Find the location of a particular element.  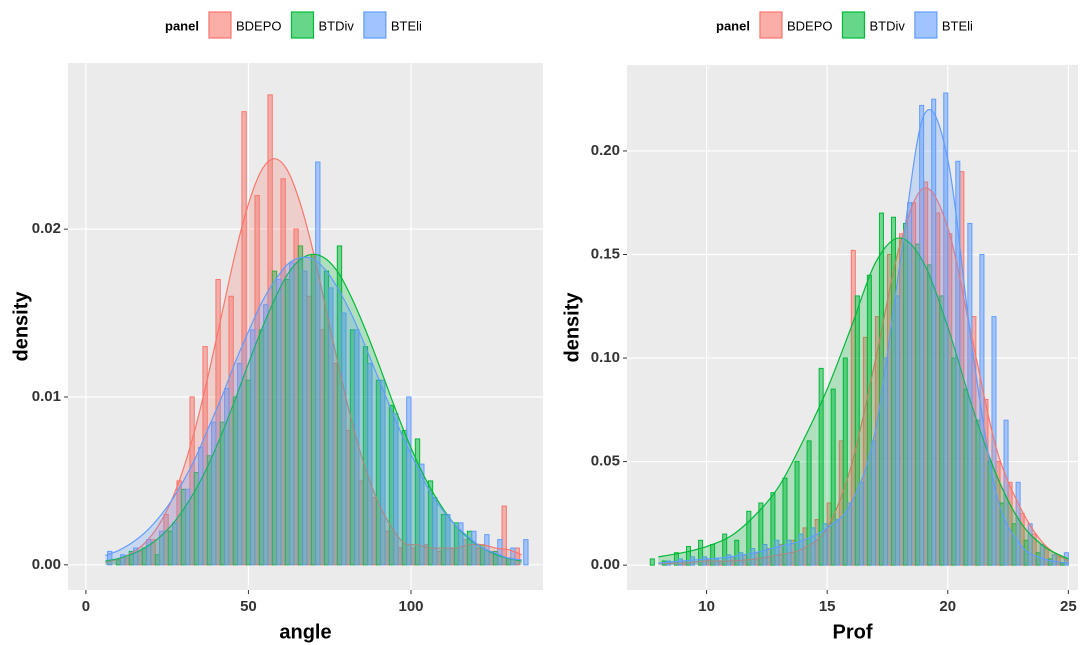

x-tick-label: 0 is located at coordinates (86, 606).